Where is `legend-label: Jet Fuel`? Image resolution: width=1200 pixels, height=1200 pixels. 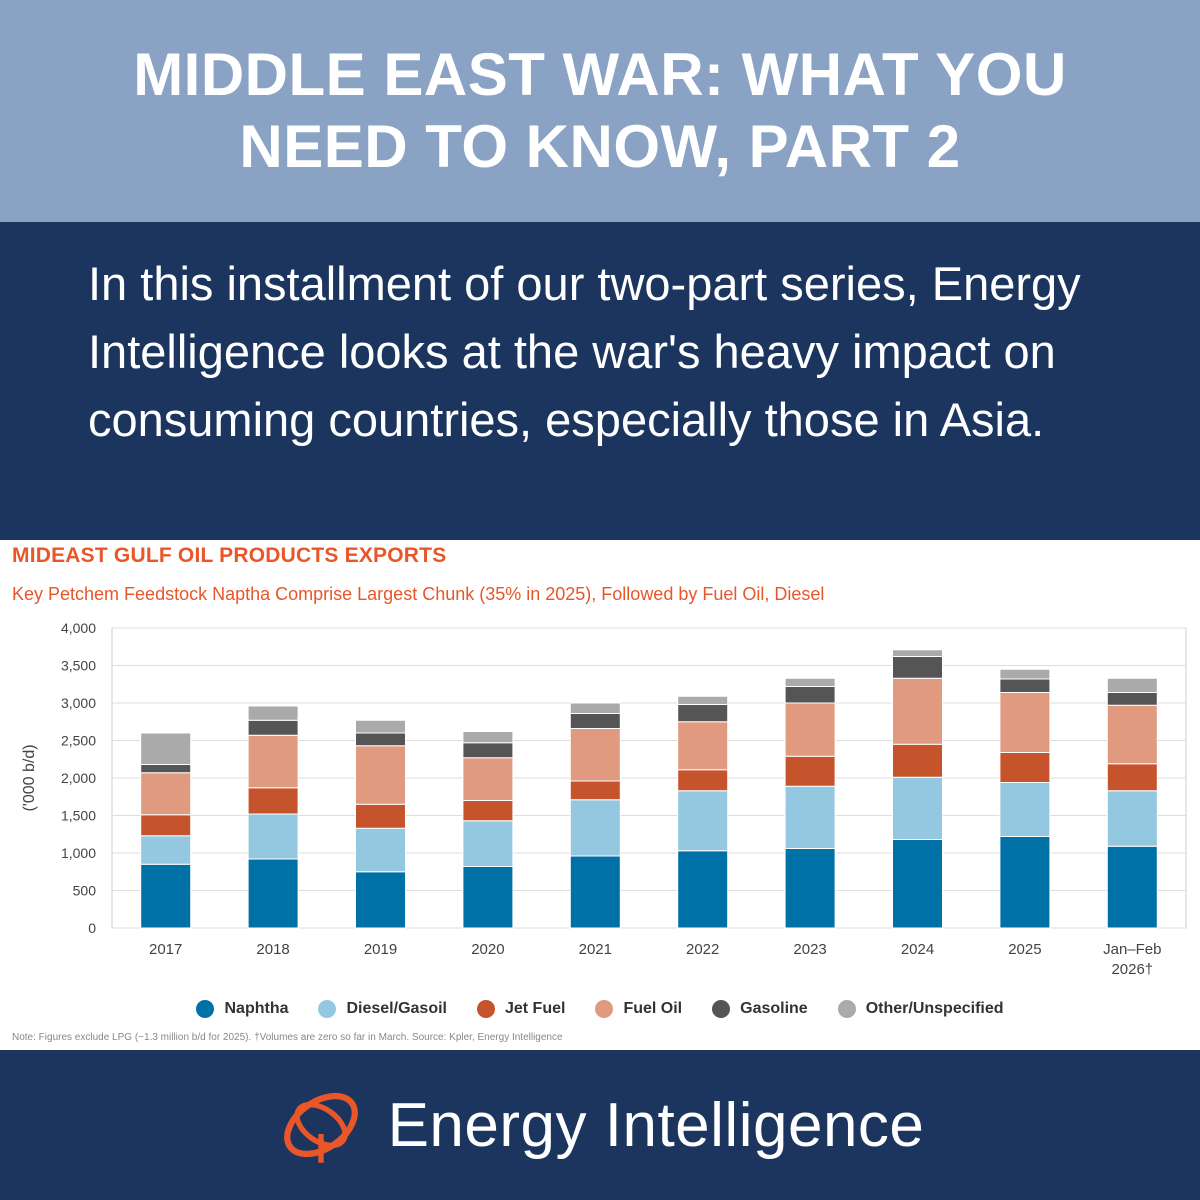 legend-label: Jet Fuel is located at coordinates (535, 1008).